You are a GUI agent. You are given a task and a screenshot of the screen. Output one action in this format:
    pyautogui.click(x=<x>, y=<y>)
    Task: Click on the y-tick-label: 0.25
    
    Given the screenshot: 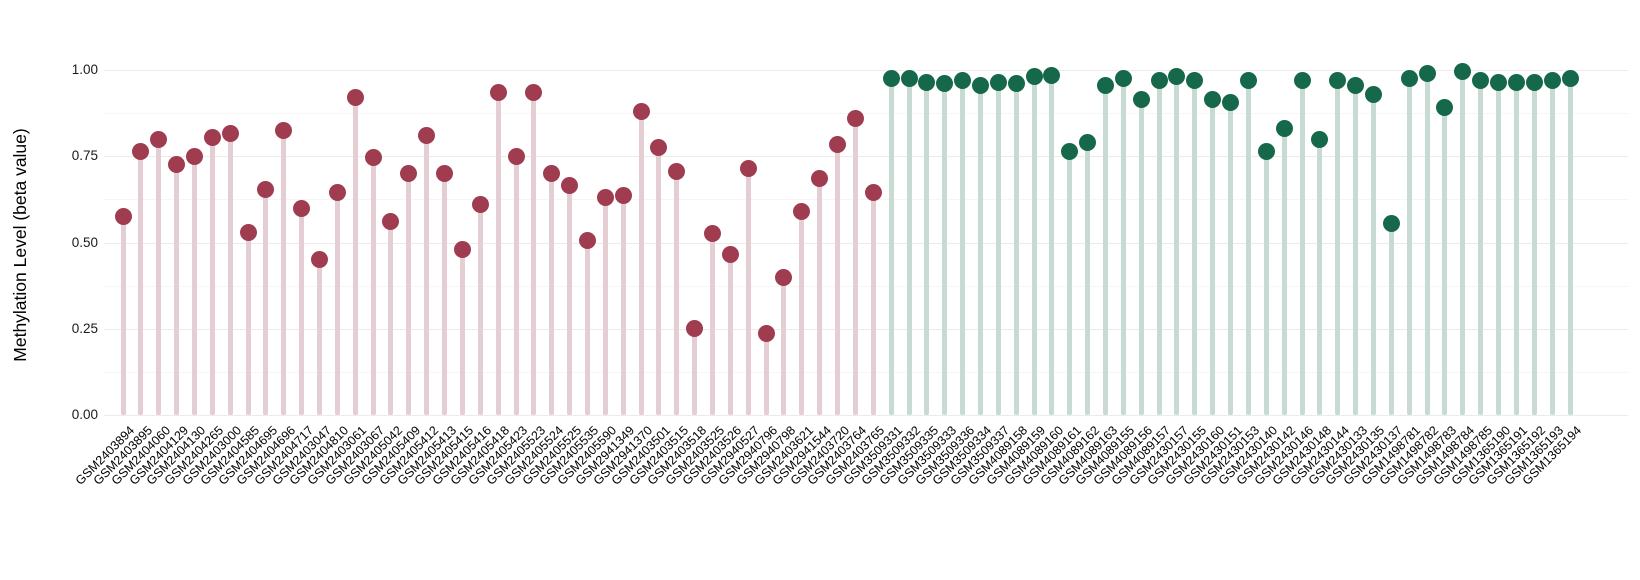 What is the action you would take?
    pyautogui.click(x=84, y=328)
    